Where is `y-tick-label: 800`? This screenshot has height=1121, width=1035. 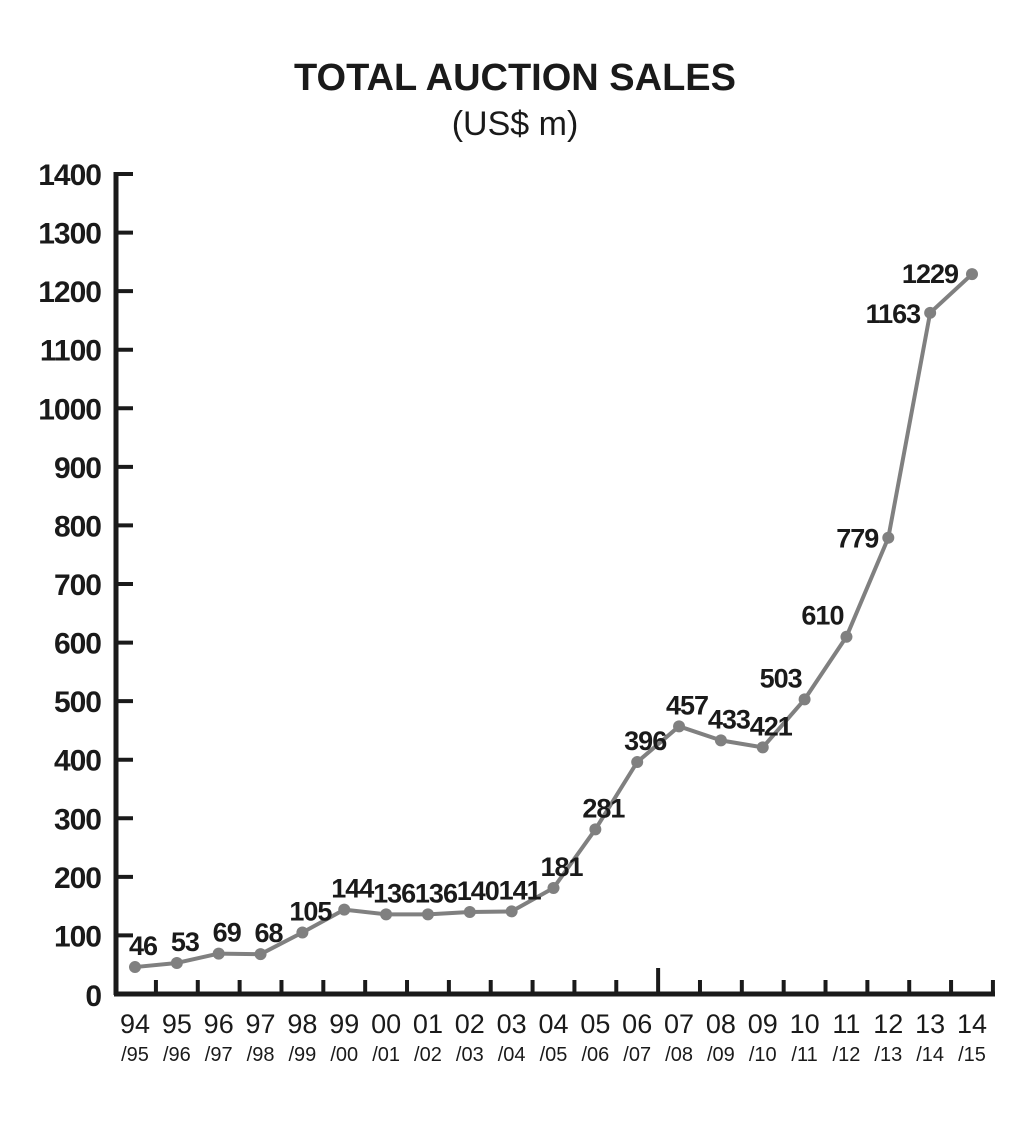
y-tick-label: 800 is located at coordinates (77, 526).